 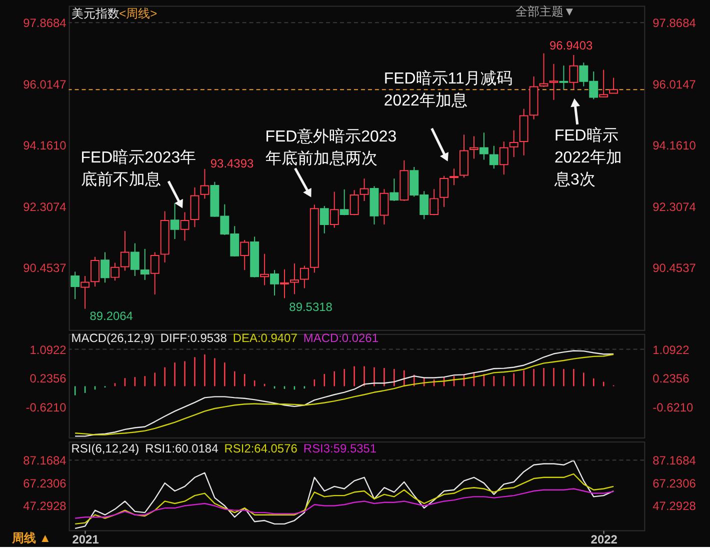 I want to click on series-label: RSI1:60.0184, so click(x=182, y=448).